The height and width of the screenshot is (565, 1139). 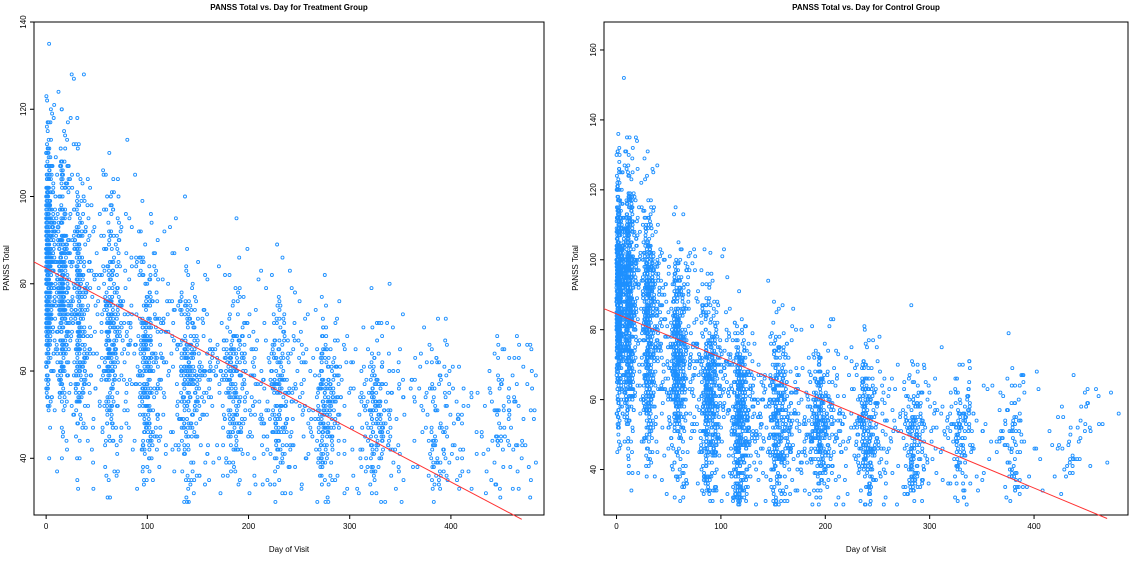 I want to click on y-tick-label: 160, so click(x=593, y=50).